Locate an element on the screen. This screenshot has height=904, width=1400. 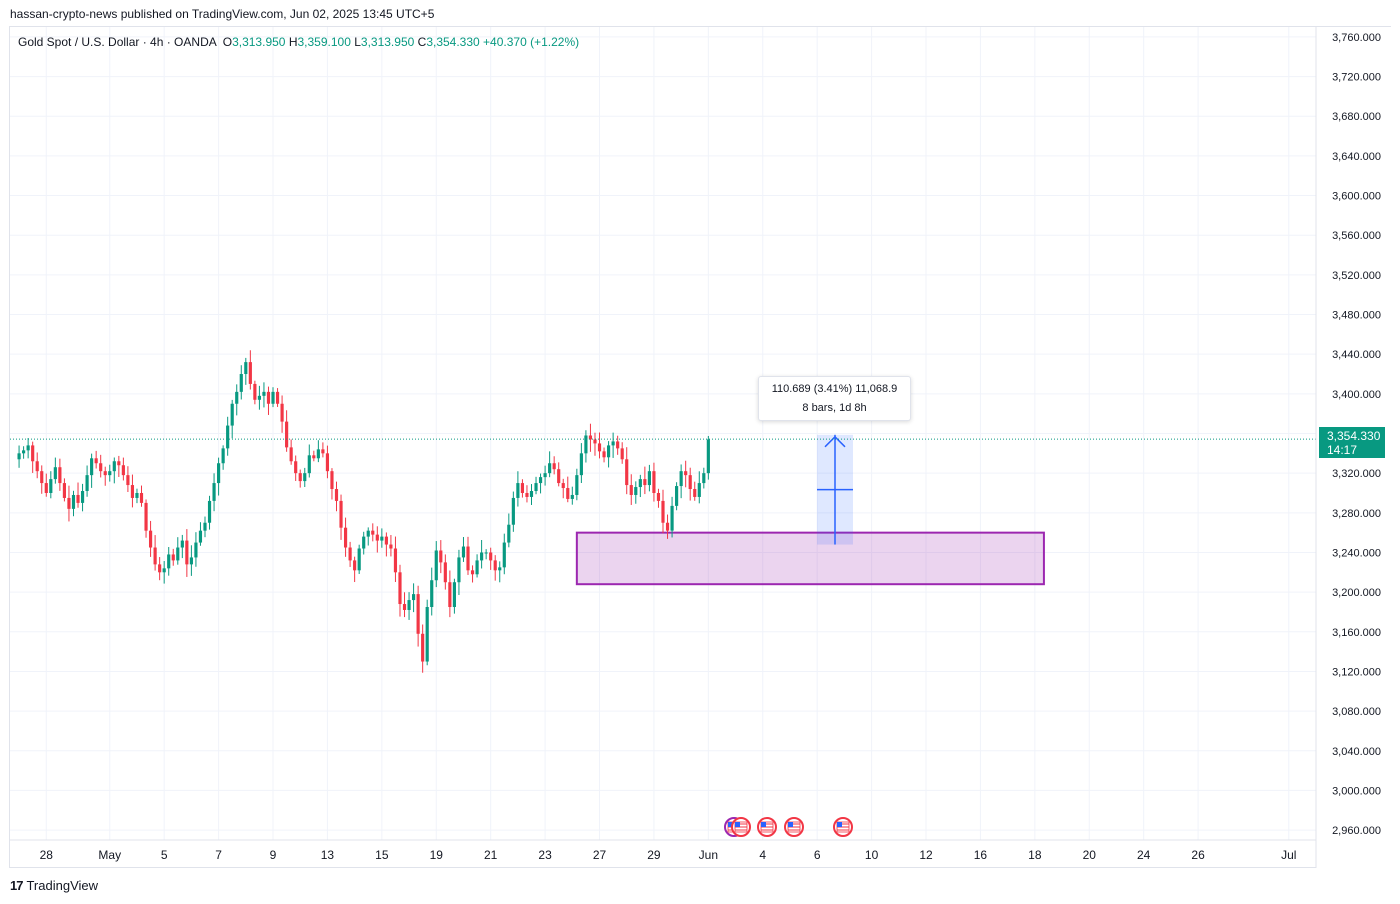
price-tick-label: 3,400.000 is located at coordinates (1356, 395).